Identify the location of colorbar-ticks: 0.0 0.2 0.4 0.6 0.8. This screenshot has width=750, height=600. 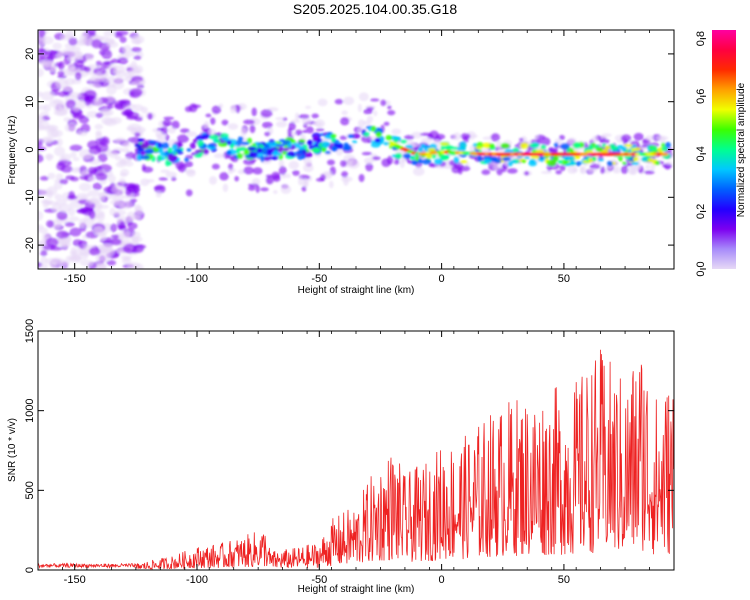
(701, 154).